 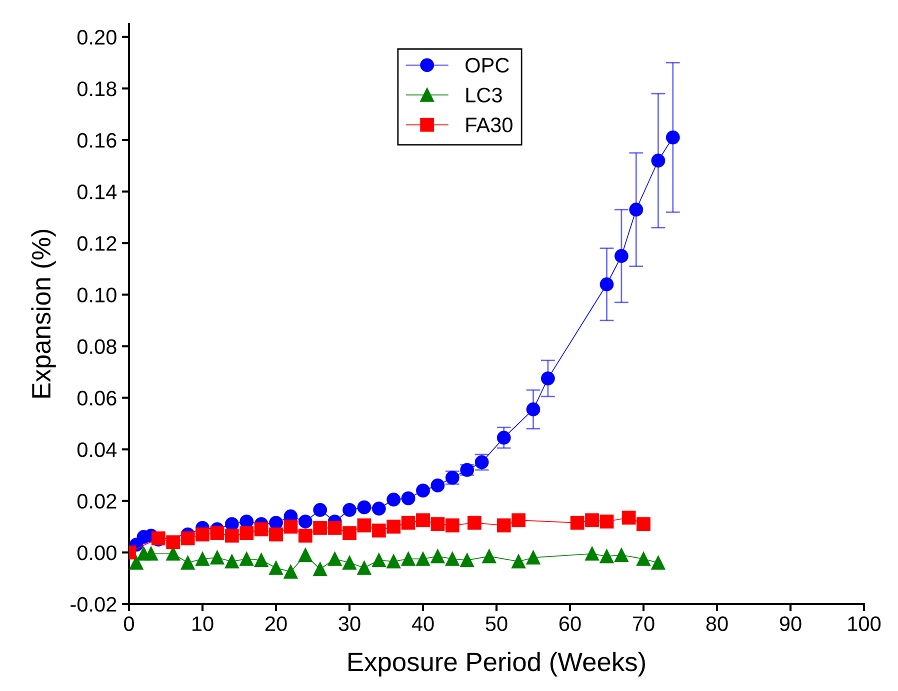 I want to click on x-tick-label: 90, so click(x=791, y=624).